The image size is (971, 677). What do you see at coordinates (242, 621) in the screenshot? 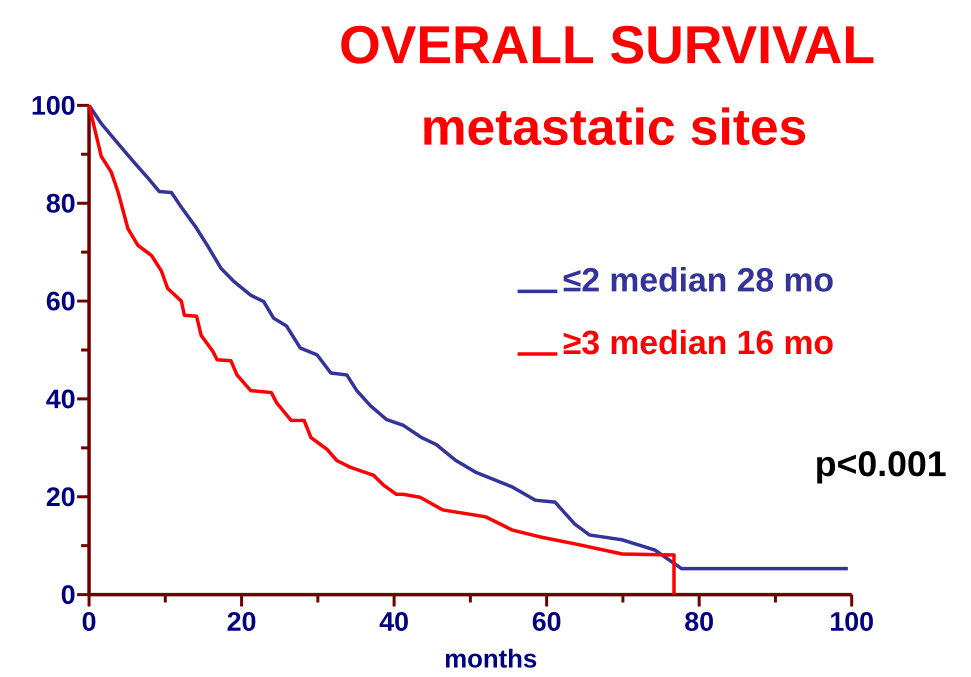
I see `x-tick-label: 20` at bounding box center [242, 621].